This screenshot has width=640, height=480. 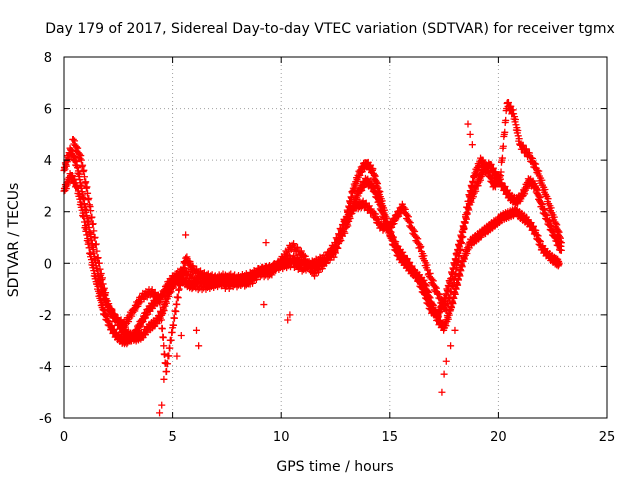 I want to click on x-tick-label: 10, so click(x=281, y=437).